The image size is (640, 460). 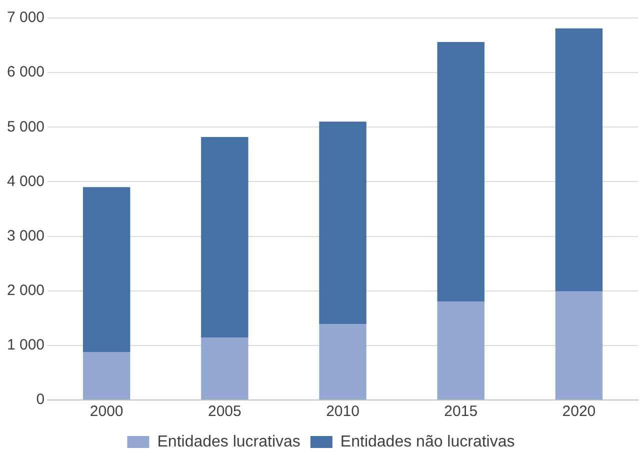 I want to click on y-tick-label: 4 000, so click(x=25, y=181).